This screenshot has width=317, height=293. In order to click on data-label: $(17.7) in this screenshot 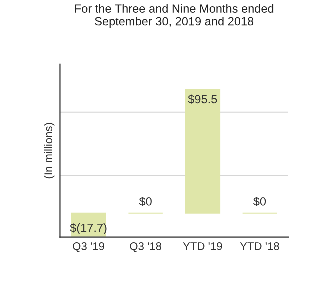, I will do `click(88, 229)`.